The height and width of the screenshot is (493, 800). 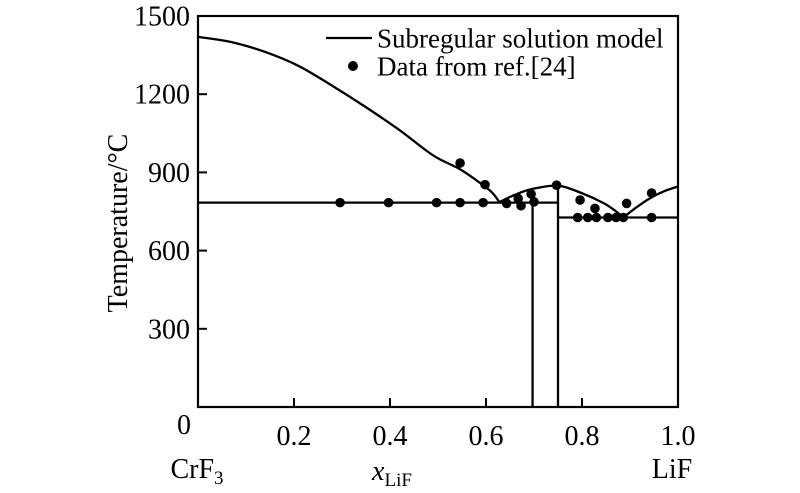 I want to click on x-tick-label: 0.8, so click(x=582, y=436).